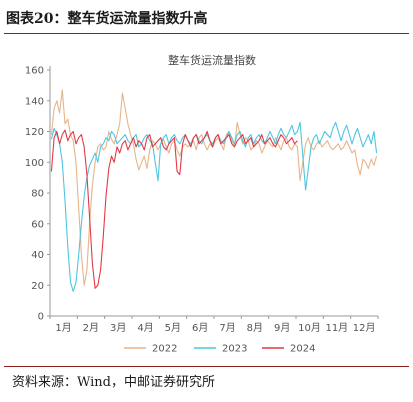 The width and height of the screenshot is (413, 402). Describe the element at coordinates (118, 328) in the screenshot. I see `x-tick-label: 3月` at that location.